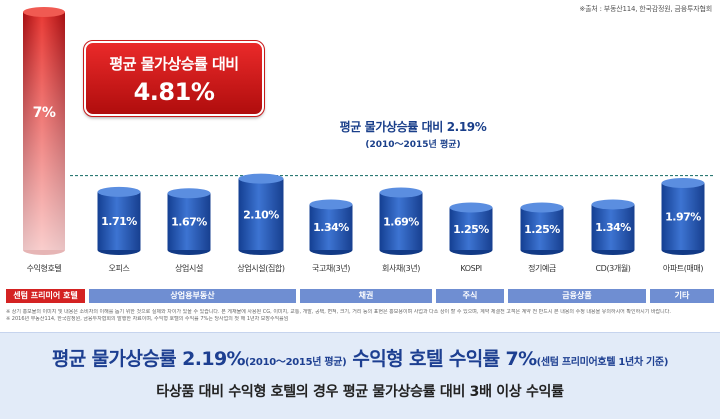 Image resolution: width=720 pixels, height=419 pixels. What do you see at coordinates (296, 362) in the screenshot?
I see `summary-inflation-period: (2010～2015년 평균)` at bounding box center [296, 362].